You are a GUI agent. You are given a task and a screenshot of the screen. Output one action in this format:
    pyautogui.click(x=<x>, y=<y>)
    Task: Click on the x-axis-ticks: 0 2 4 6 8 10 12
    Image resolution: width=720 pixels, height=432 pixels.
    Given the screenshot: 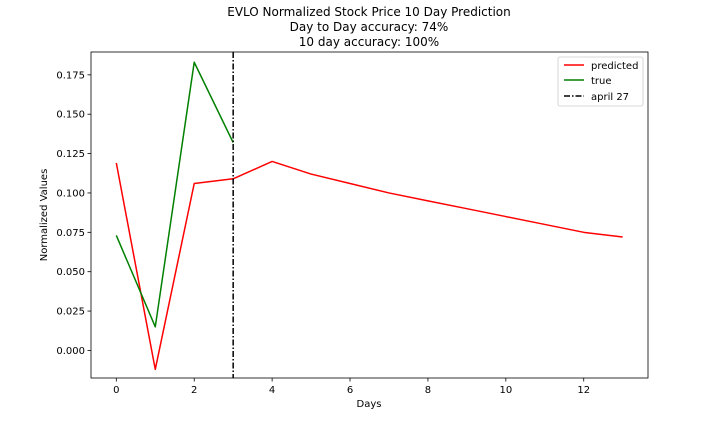 What is the action you would take?
    pyautogui.click(x=351, y=387)
    